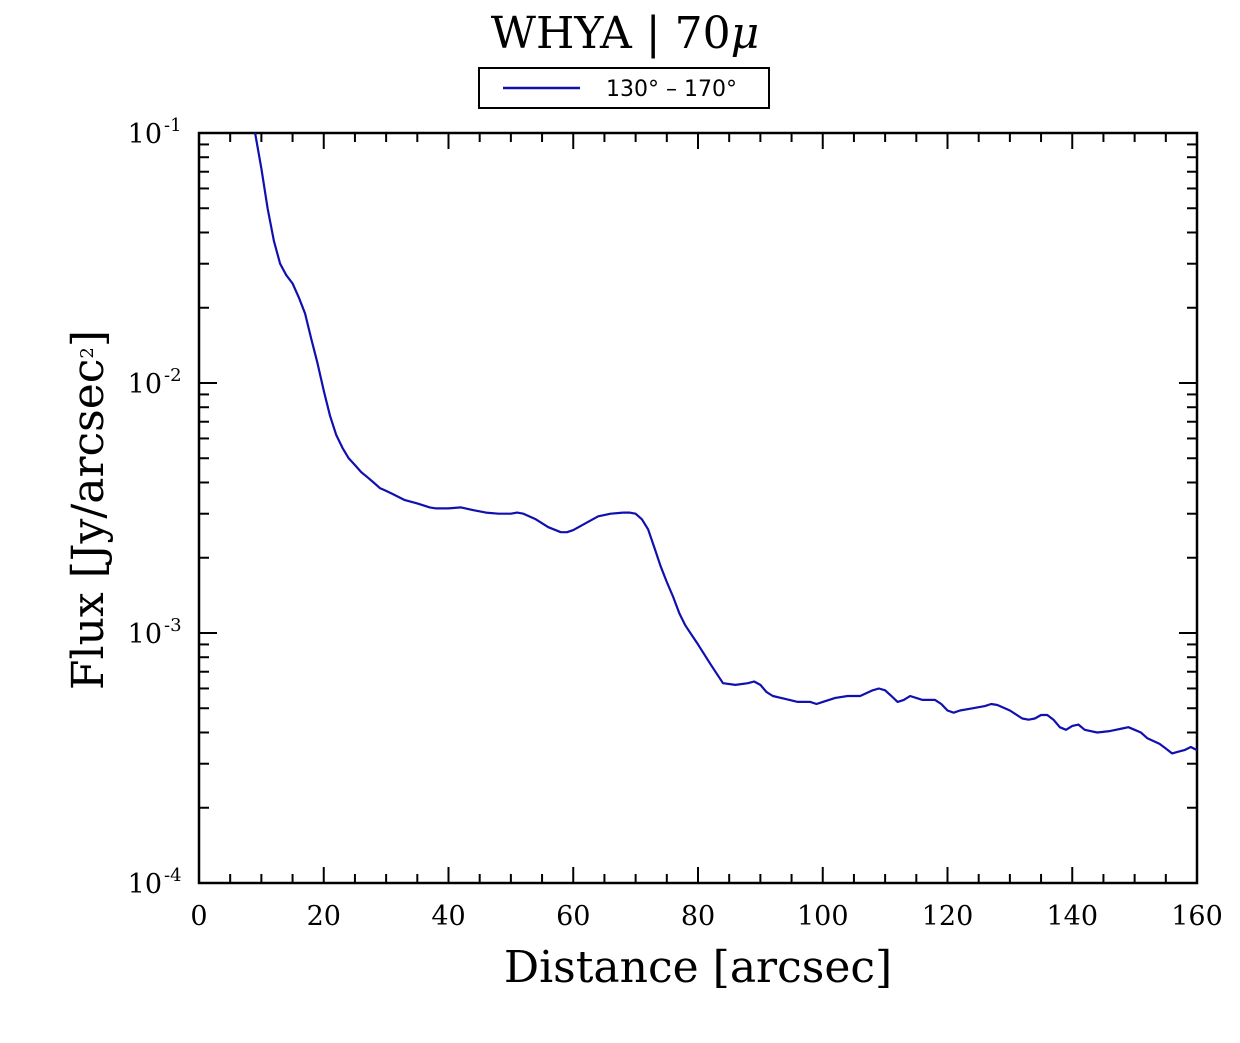  I want to click on x-tick-labels: 0 20 40 60 80 100 120 140 160, so click(706, 916).